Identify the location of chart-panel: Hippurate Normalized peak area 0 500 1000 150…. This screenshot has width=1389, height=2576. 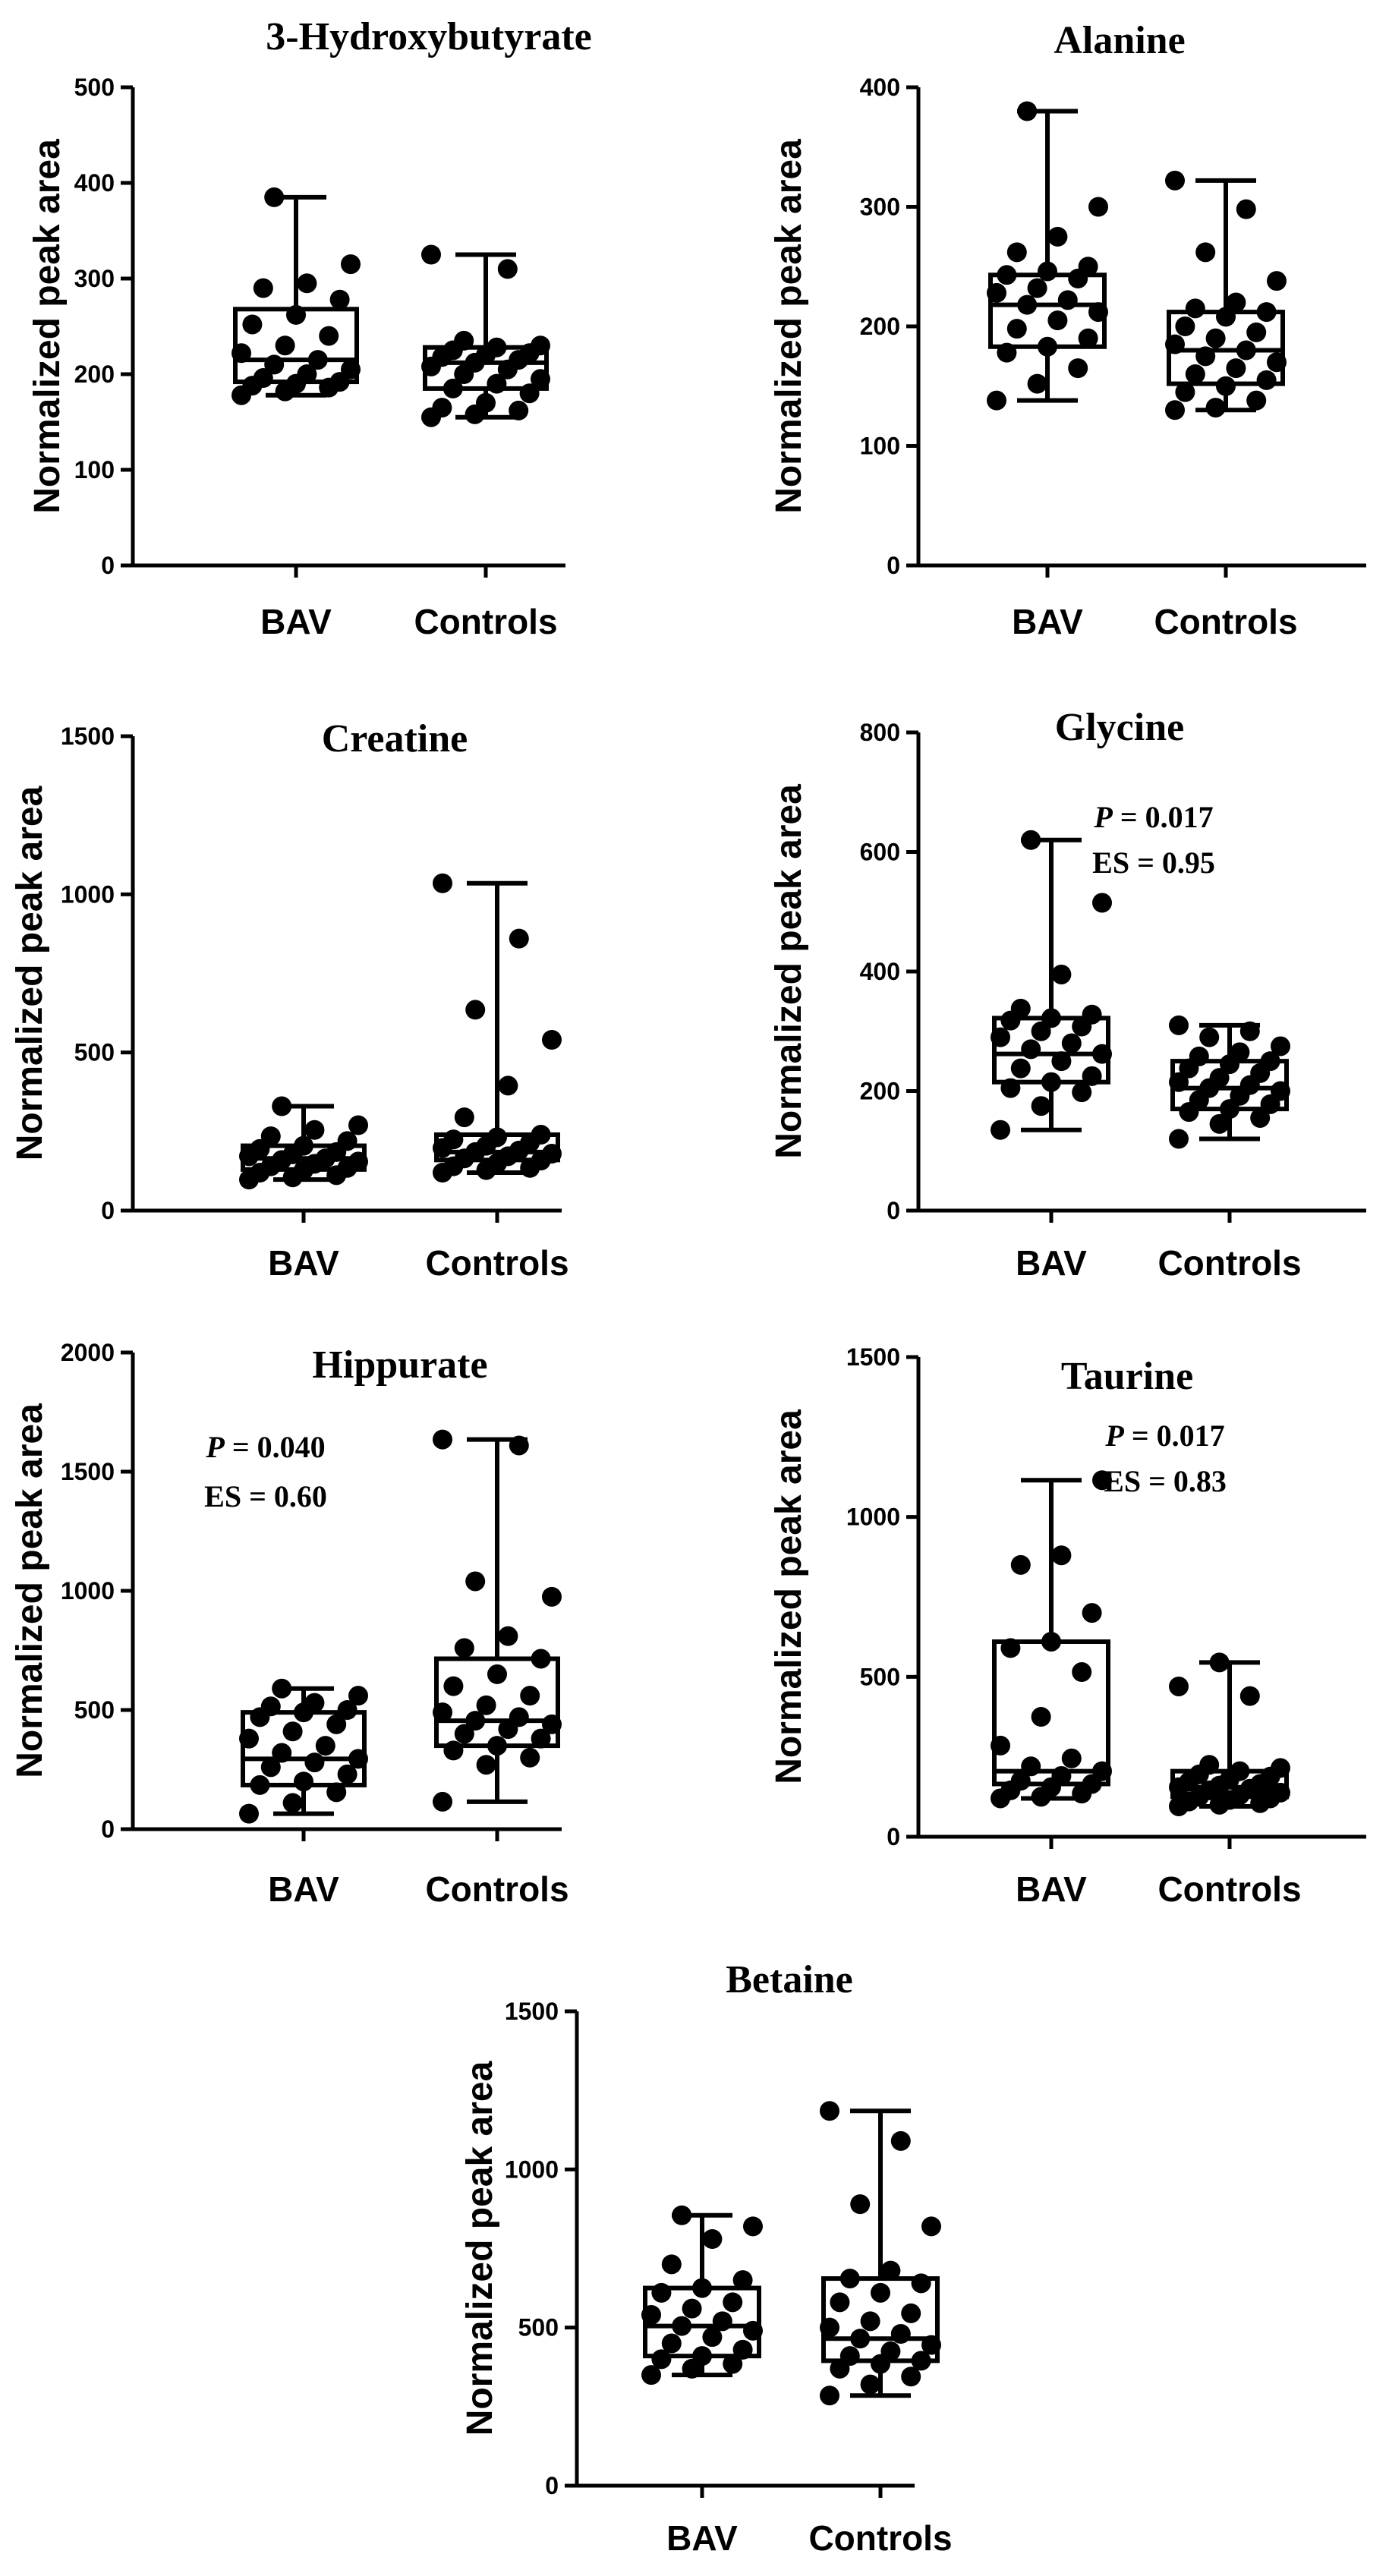
(289, 1624).